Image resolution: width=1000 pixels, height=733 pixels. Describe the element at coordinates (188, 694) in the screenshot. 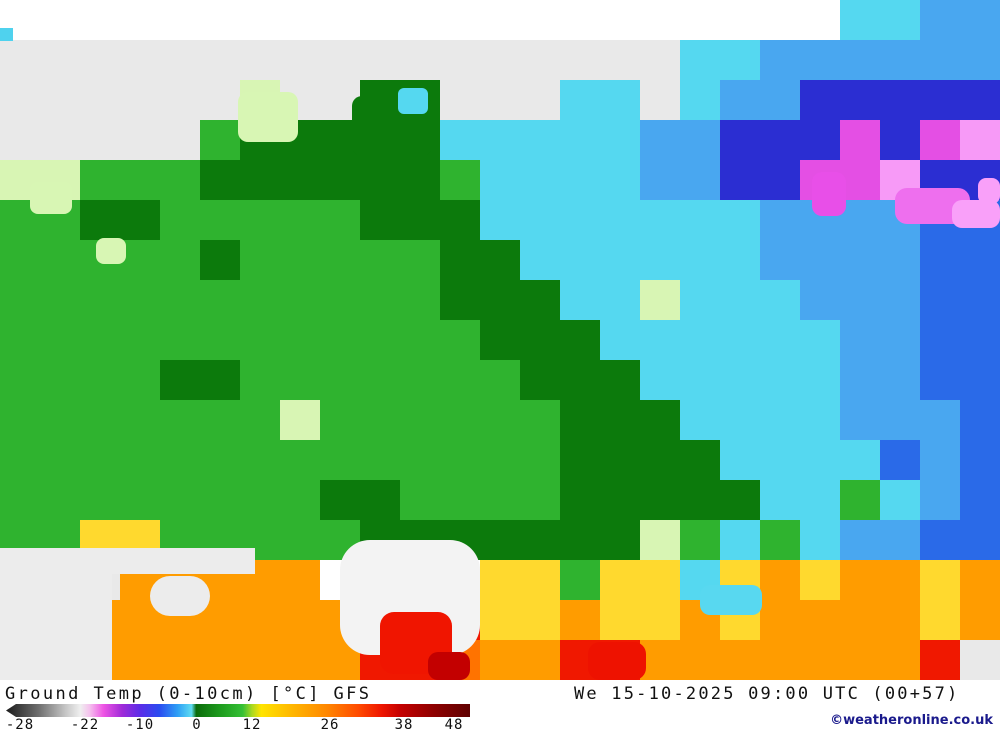

I see `map-title: Ground Temp (0-10cm) [°C] GFS` at that location.